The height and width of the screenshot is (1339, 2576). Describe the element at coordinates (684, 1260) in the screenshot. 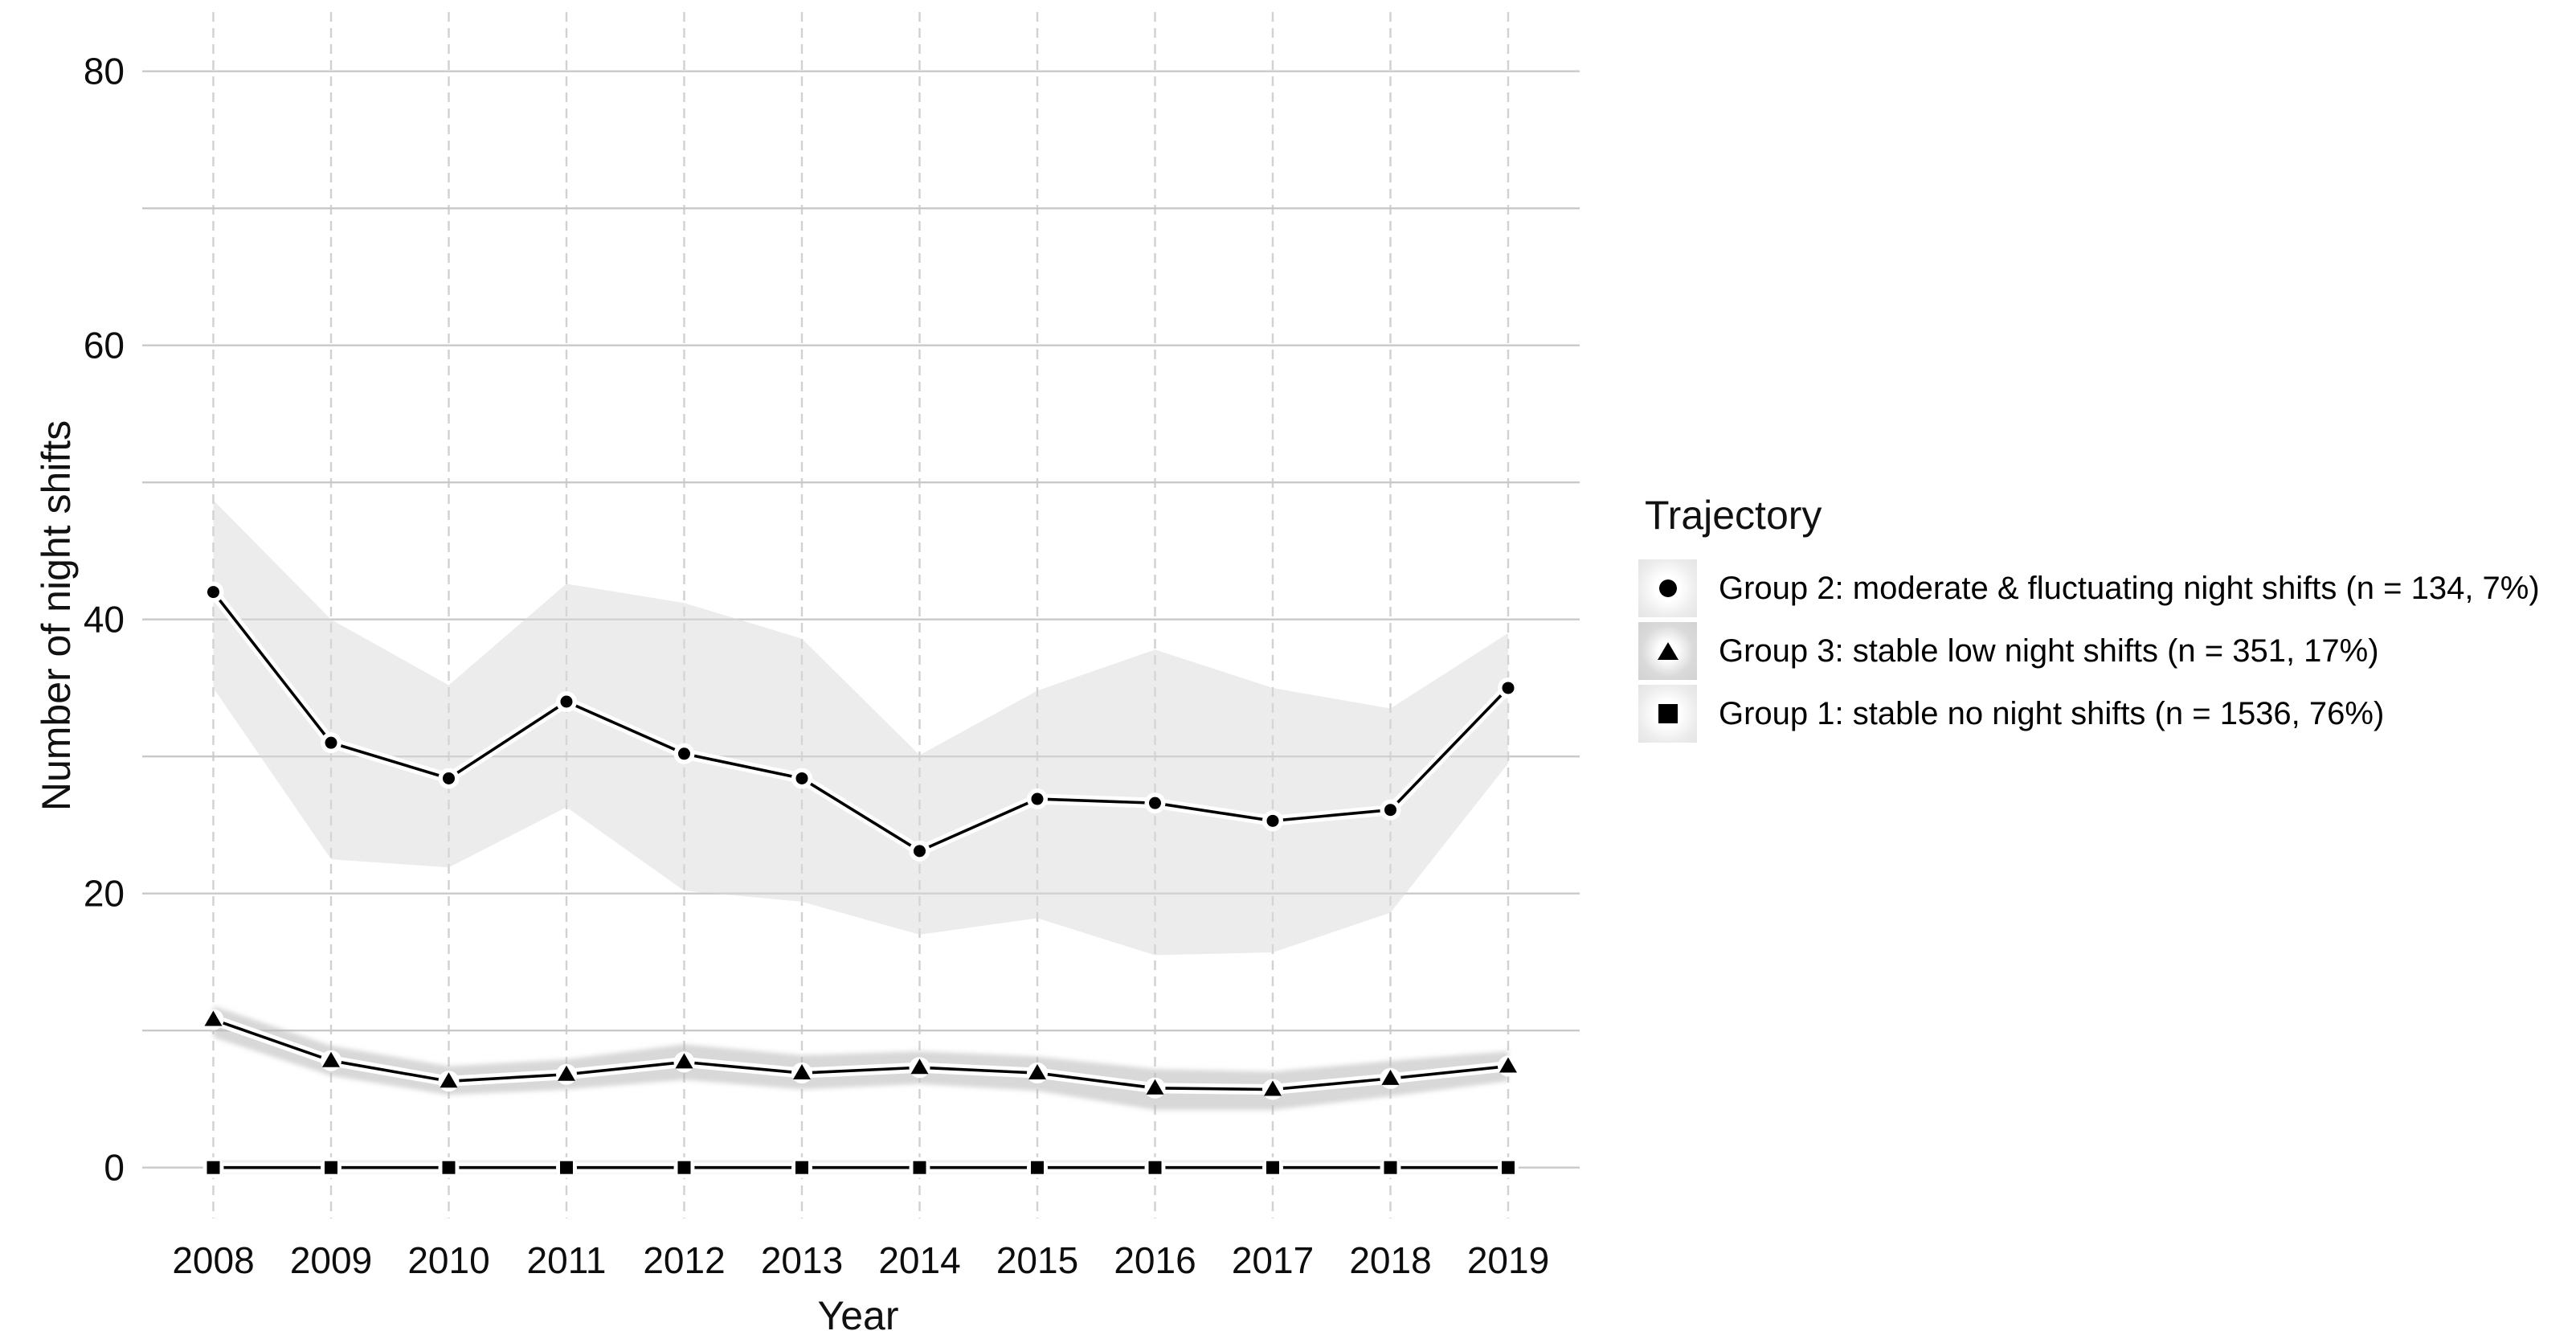

I see `x-tick-label: 2012` at that location.